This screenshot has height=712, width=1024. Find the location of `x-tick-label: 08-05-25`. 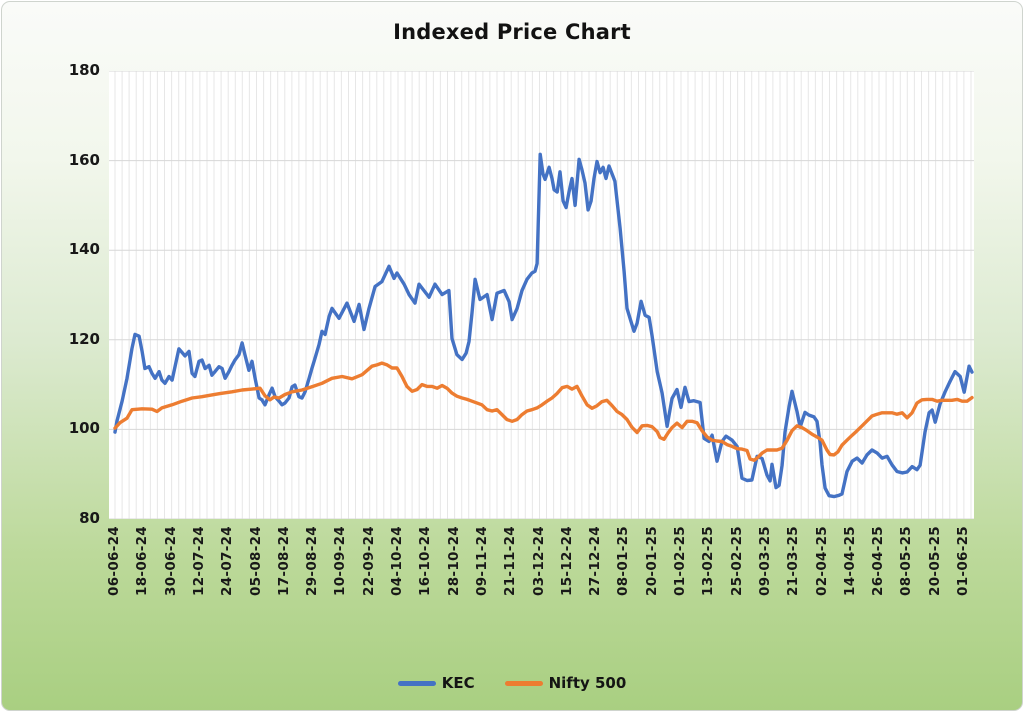

x-tick-label: 08-05-25 is located at coordinates (906, 561).